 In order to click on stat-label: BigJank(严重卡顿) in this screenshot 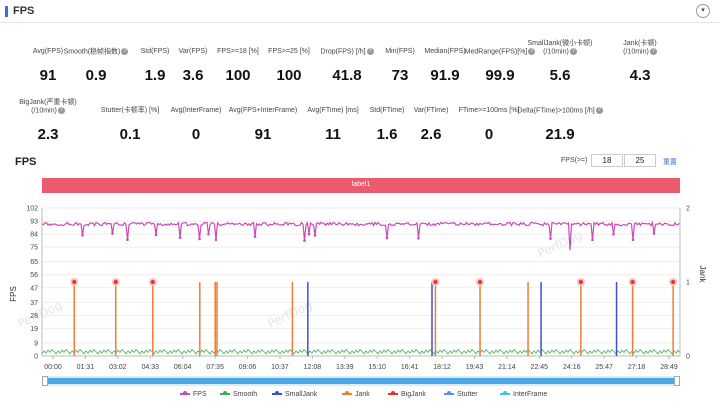, I will do `click(48, 102)`.